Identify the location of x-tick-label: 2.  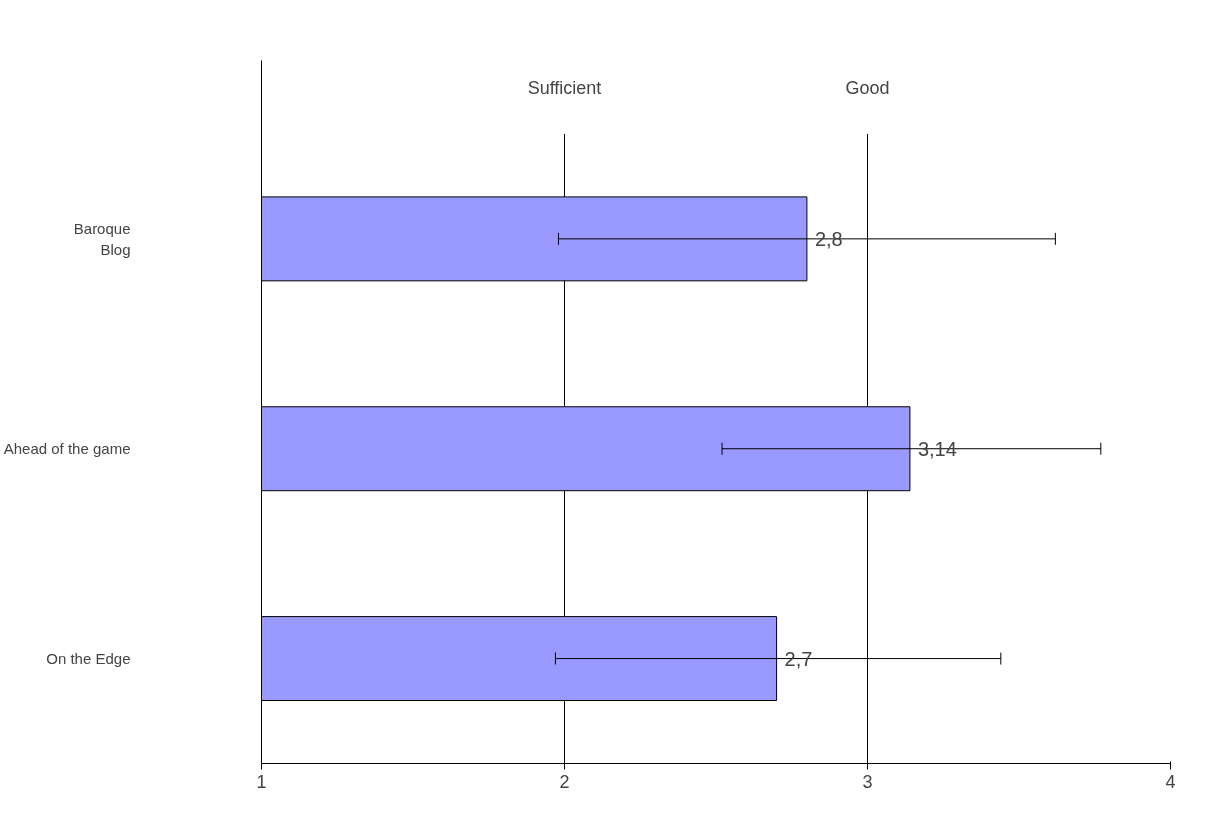
(564, 781).